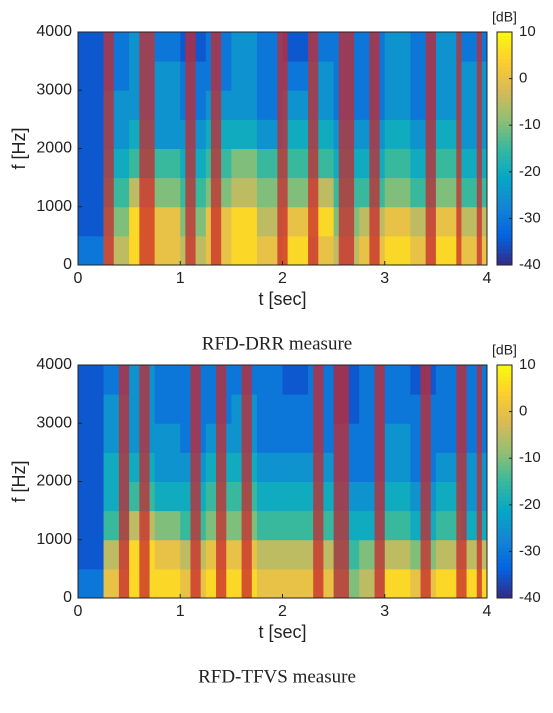 The image size is (553, 713). Describe the element at coordinates (54, 481) in the screenshot. I see `y-tick-label: 2000` at that location.